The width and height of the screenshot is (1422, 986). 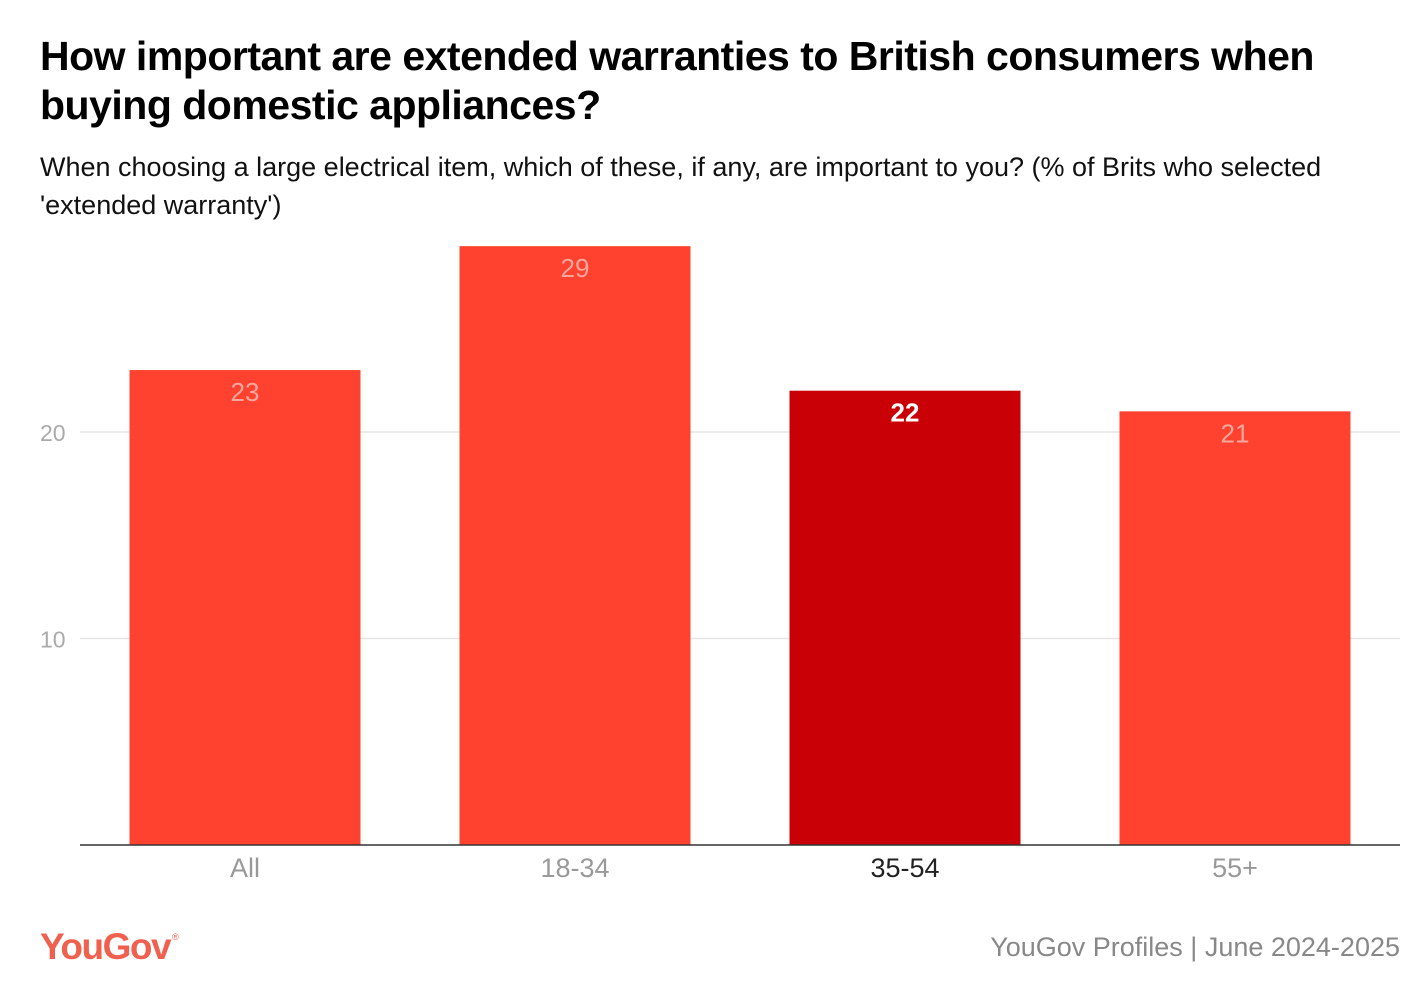 I want to click on x-tick-label: 35-54, so click(x=904, y=868).